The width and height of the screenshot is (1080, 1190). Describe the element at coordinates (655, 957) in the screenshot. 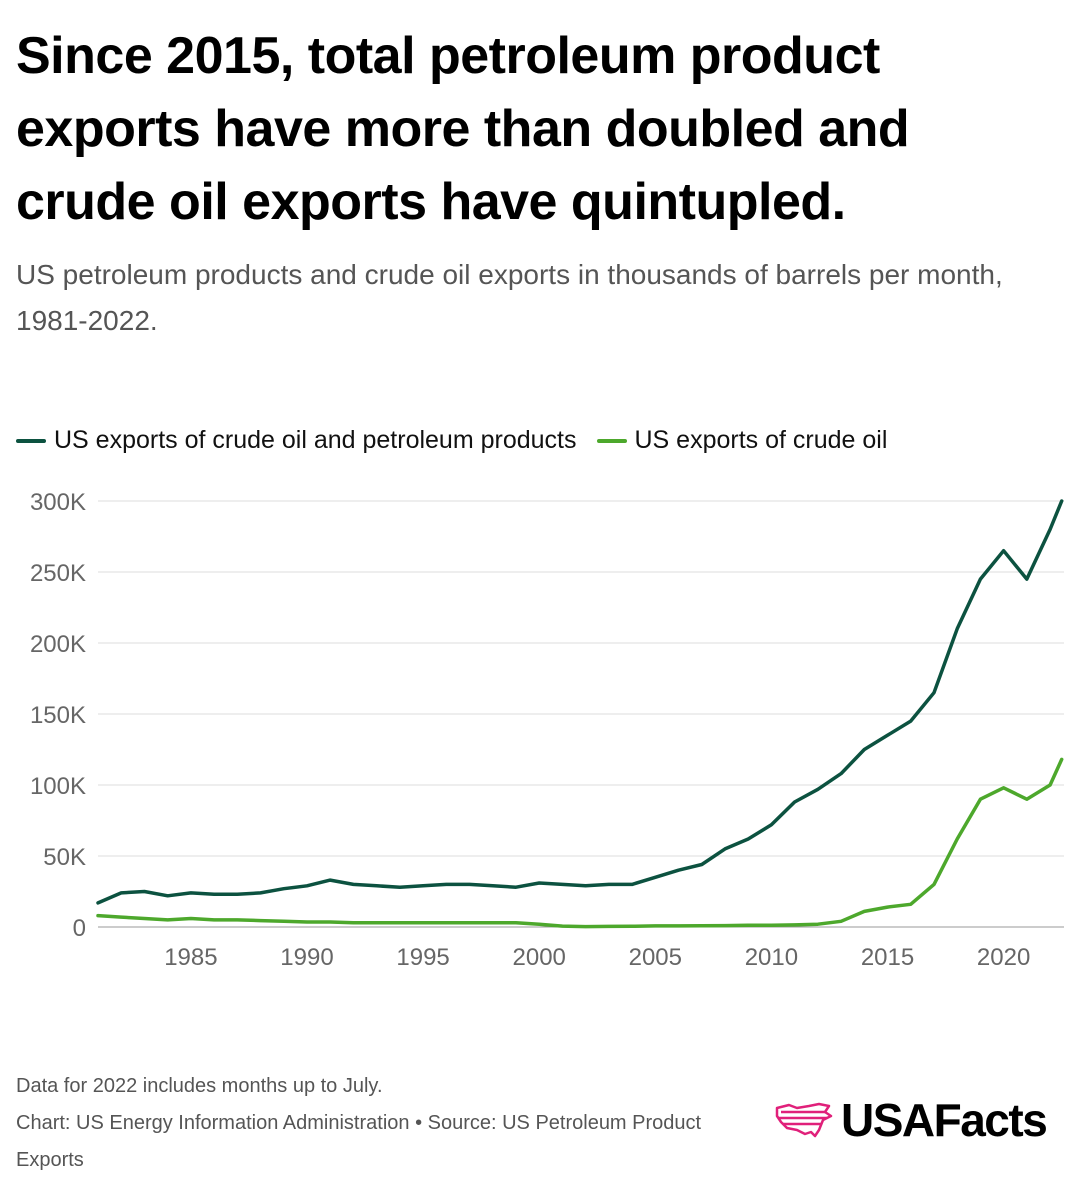

I see `x-tick-label: 2005` at that location.